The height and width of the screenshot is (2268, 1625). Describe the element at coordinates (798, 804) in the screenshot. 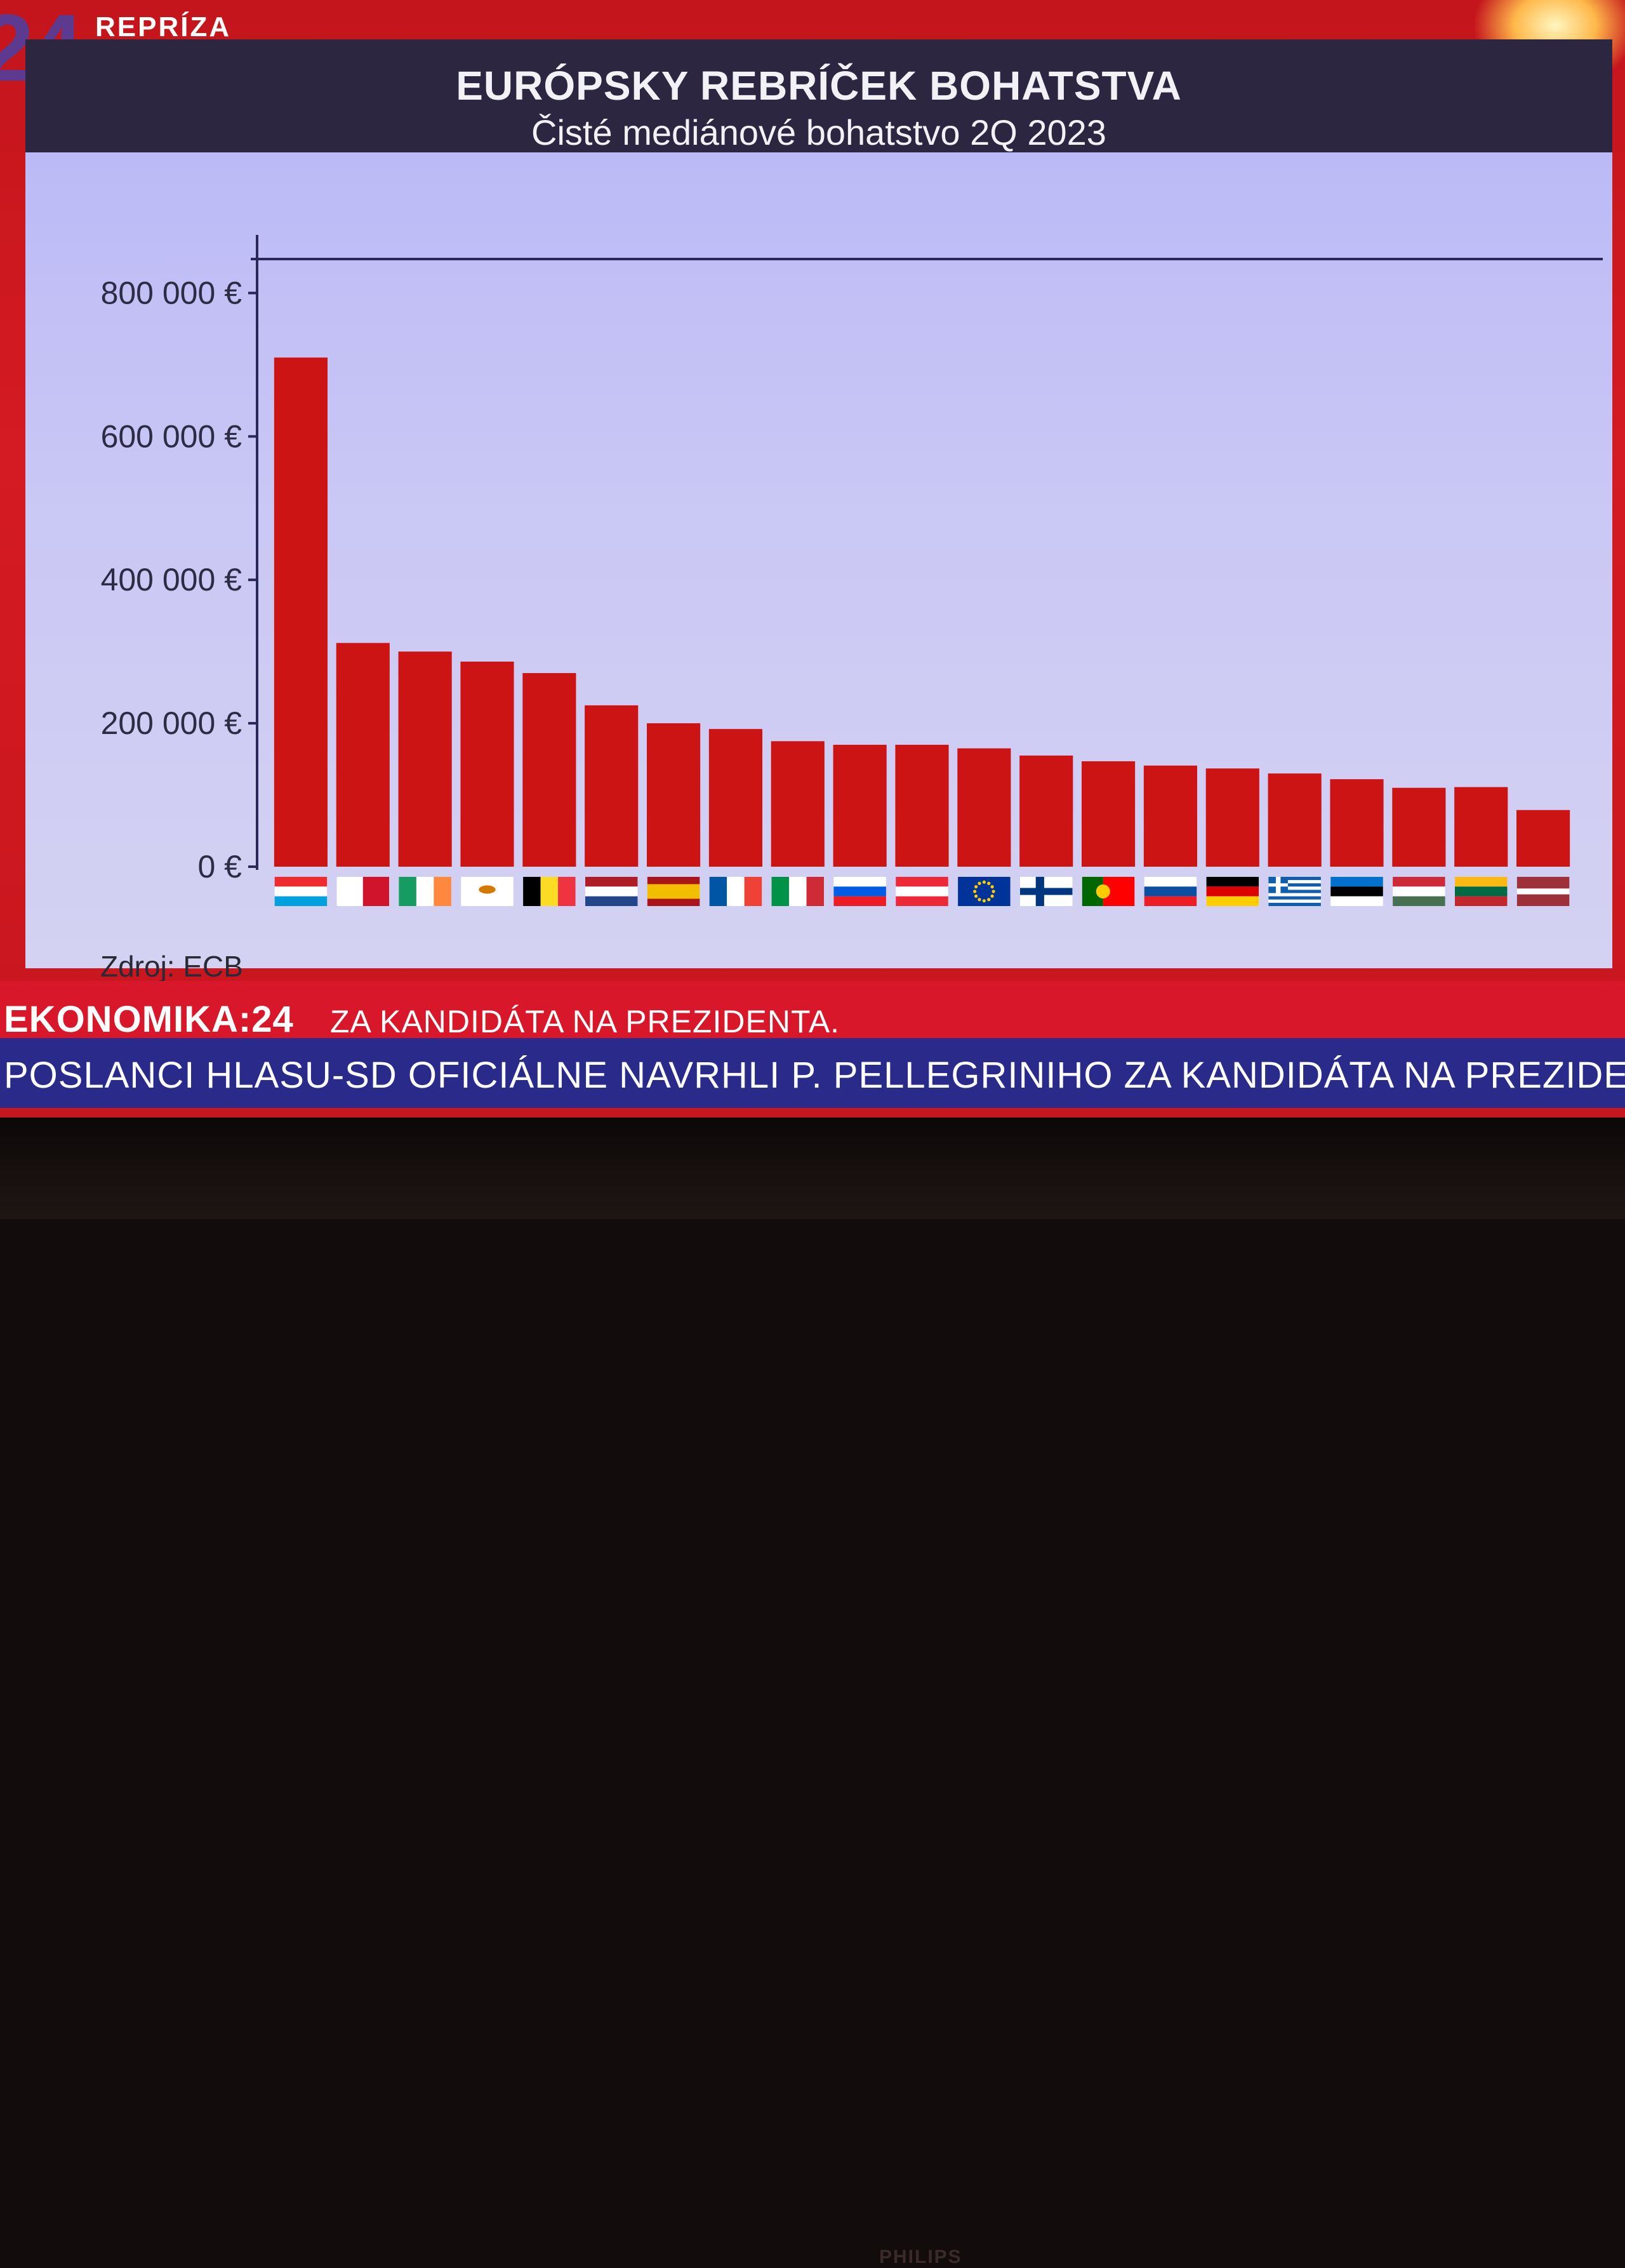

I see `bar-it` at that location.